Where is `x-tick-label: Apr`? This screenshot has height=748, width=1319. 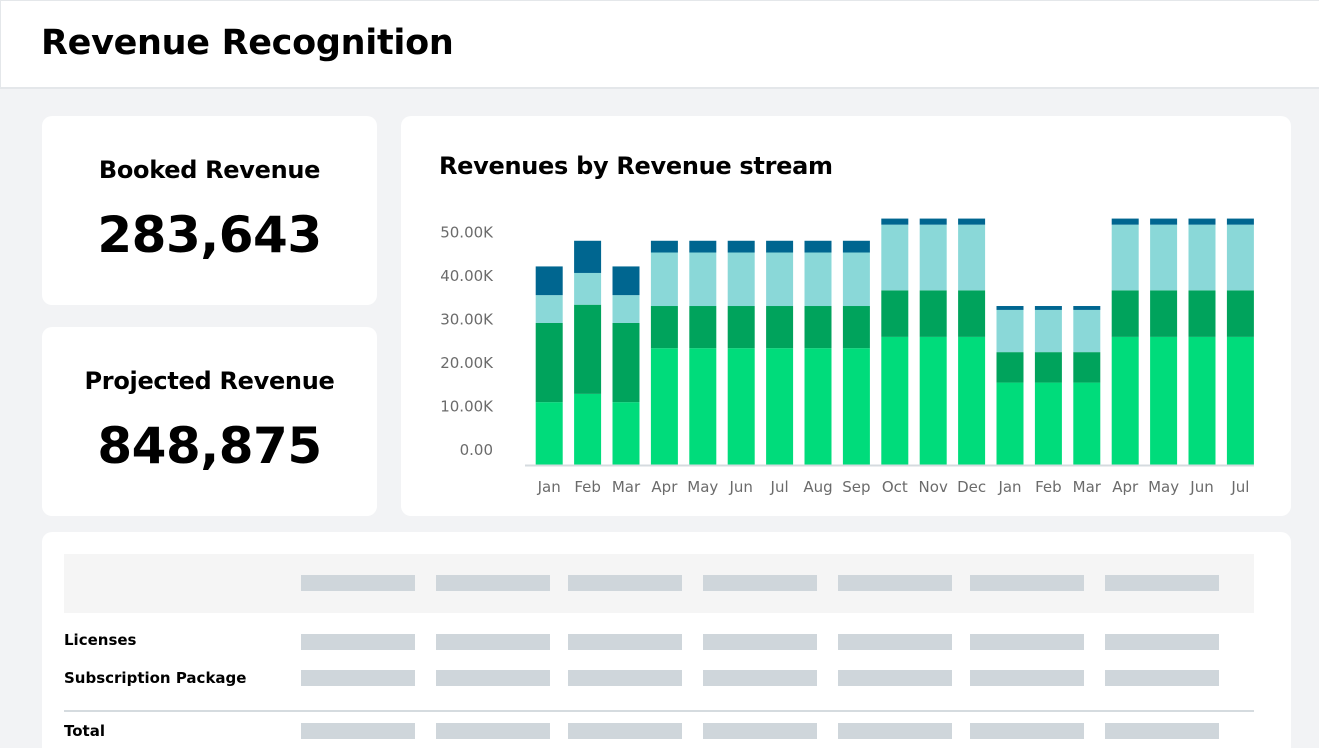
x-tick-label: Apr is located at coordinates (664, 487).